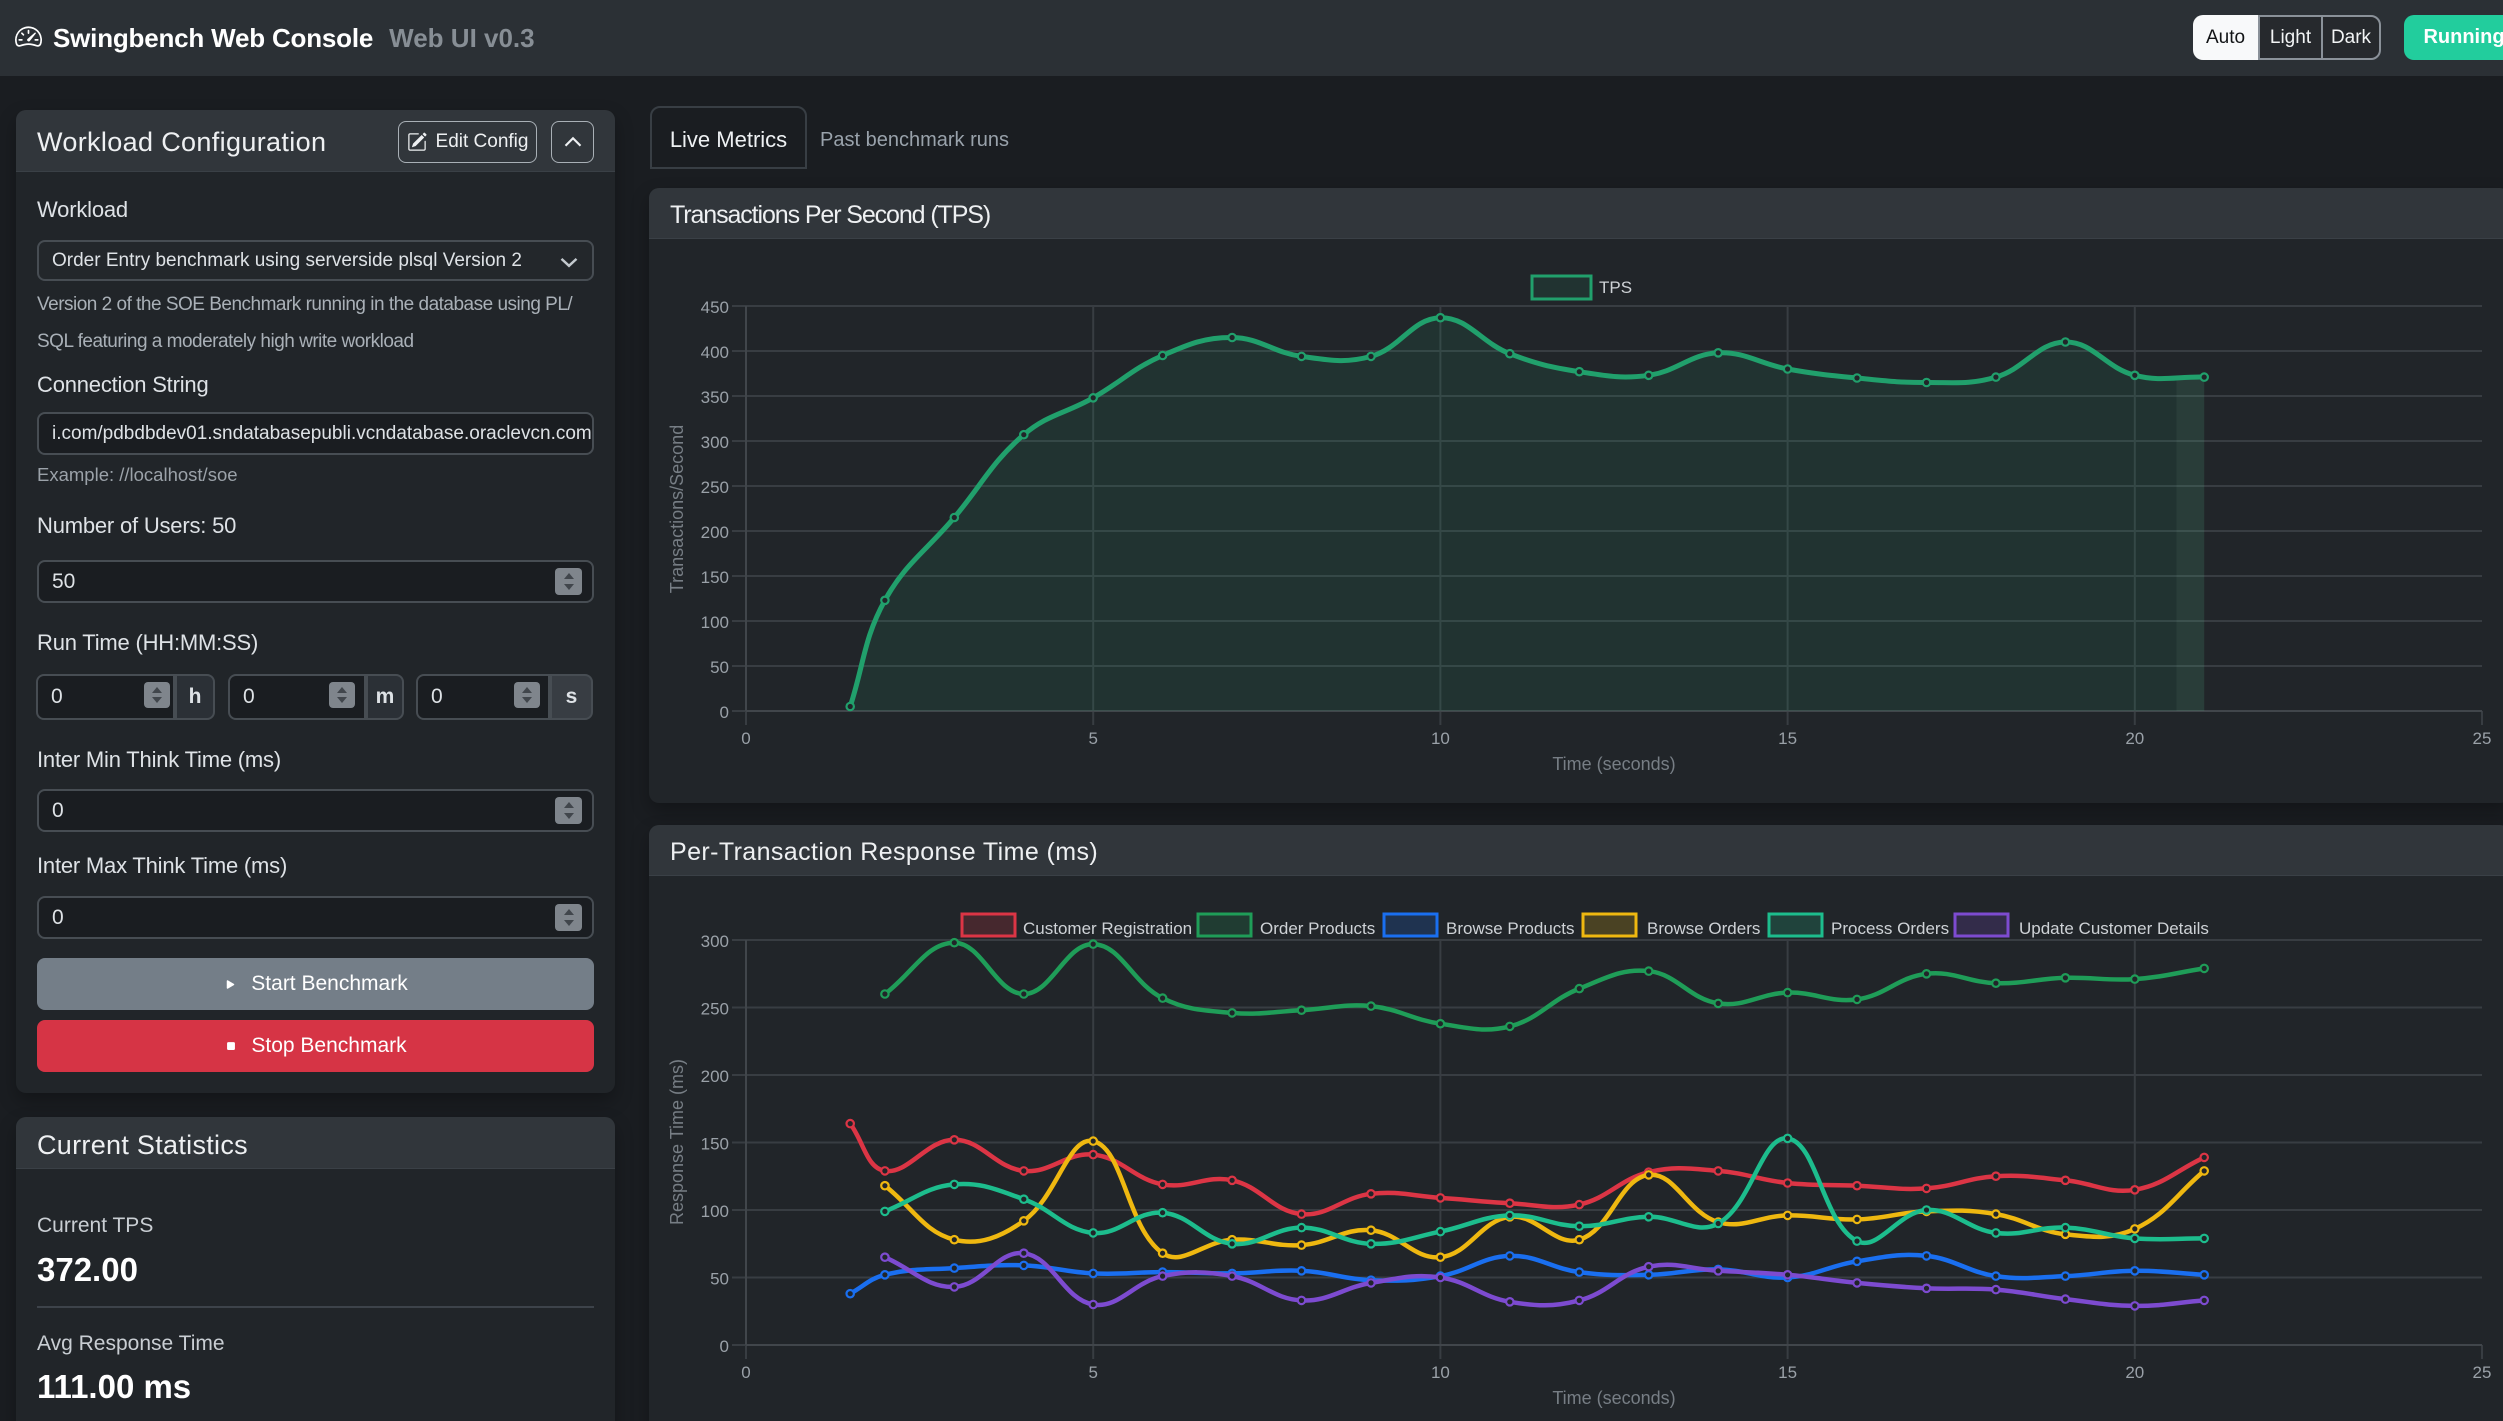 The width and height of the screenshot is (2503, 1421). I want to click on svg-text: 350, so click(715, 397).